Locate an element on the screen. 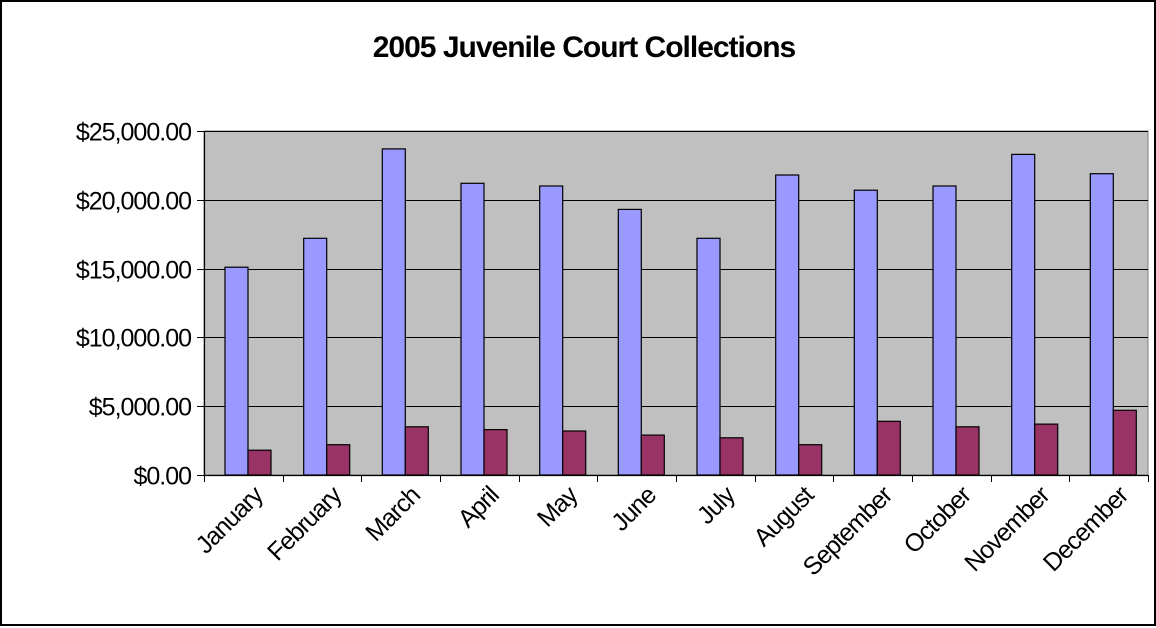 Image resolution: width=1156 pixels, height=628 pixels. y-tick-label: $20,000.00 is located at coordinates (133, 202).